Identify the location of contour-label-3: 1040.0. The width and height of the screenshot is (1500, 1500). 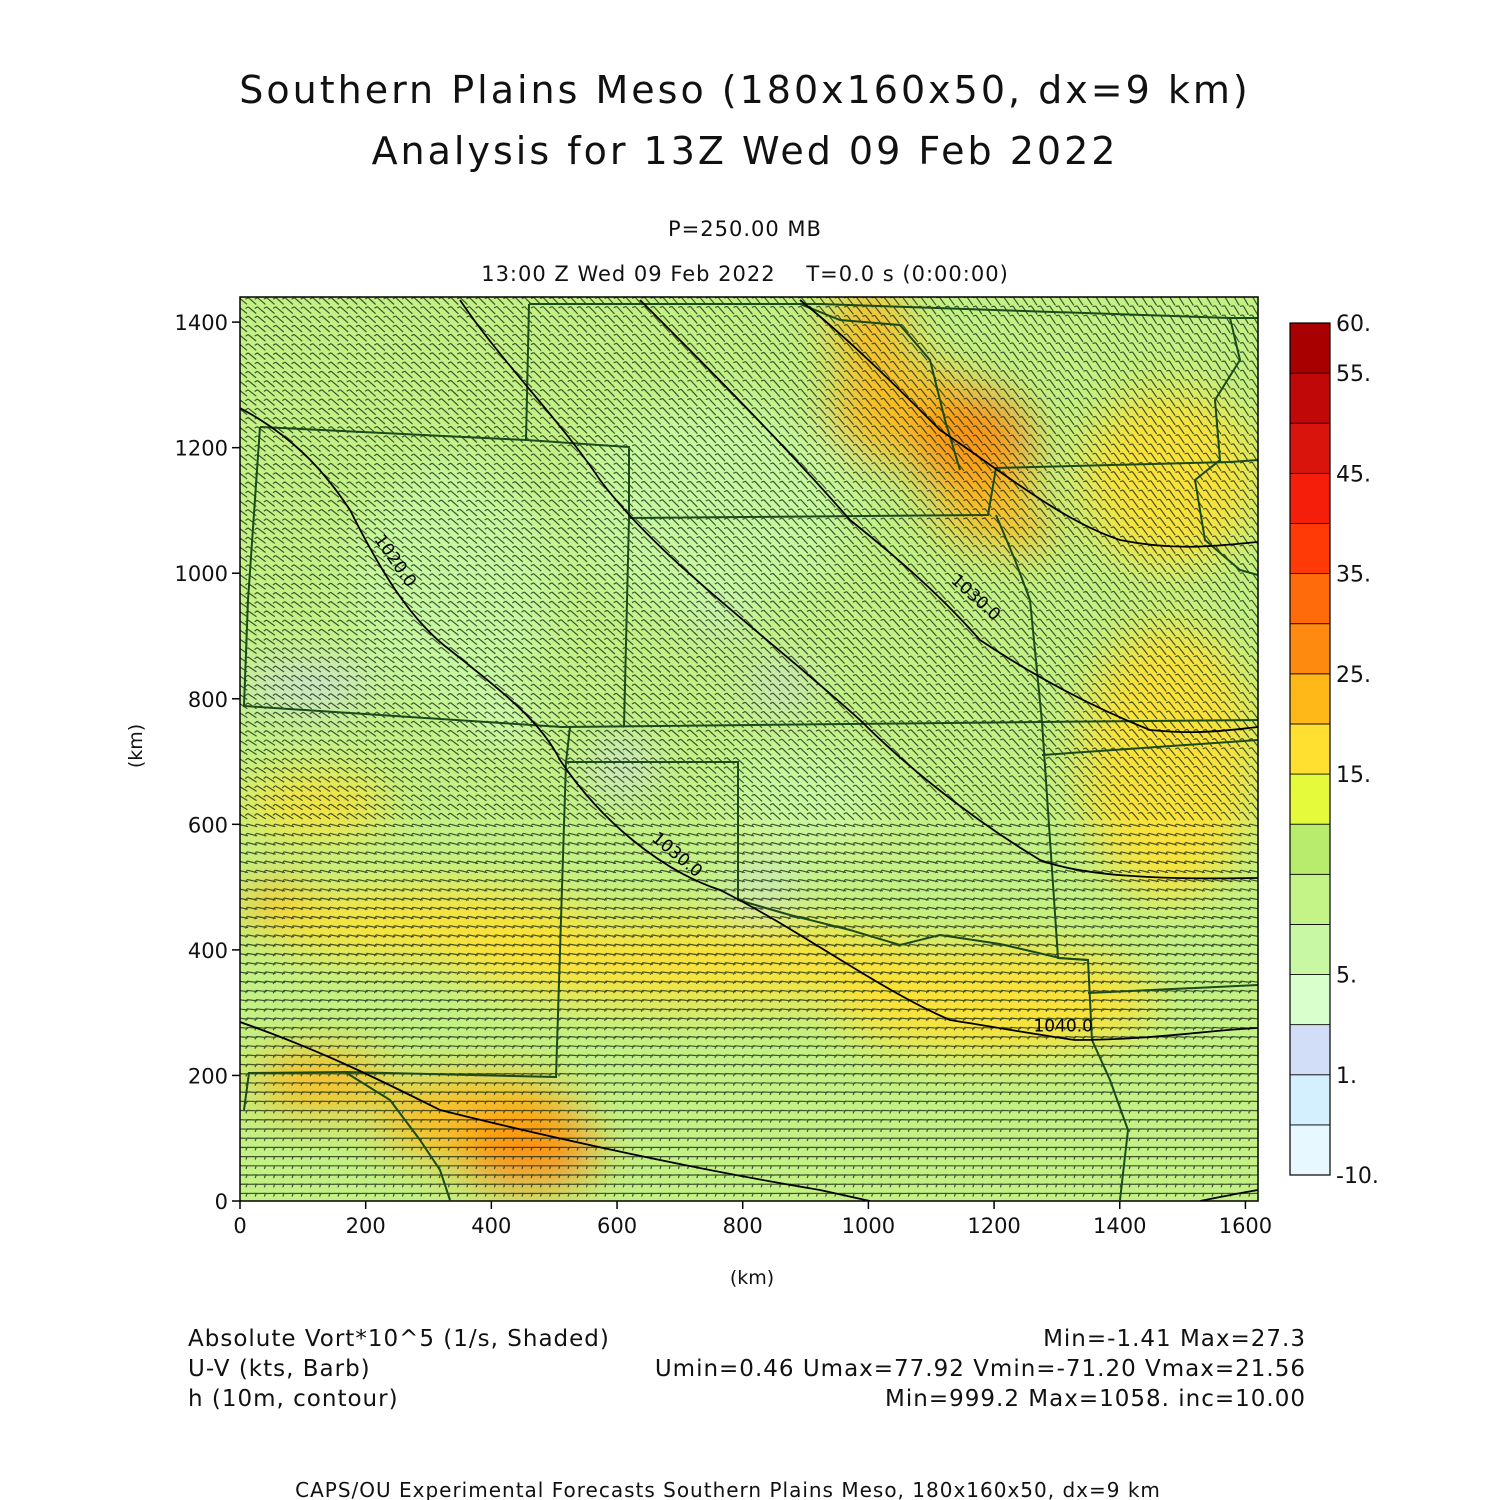
(1062, 1027).